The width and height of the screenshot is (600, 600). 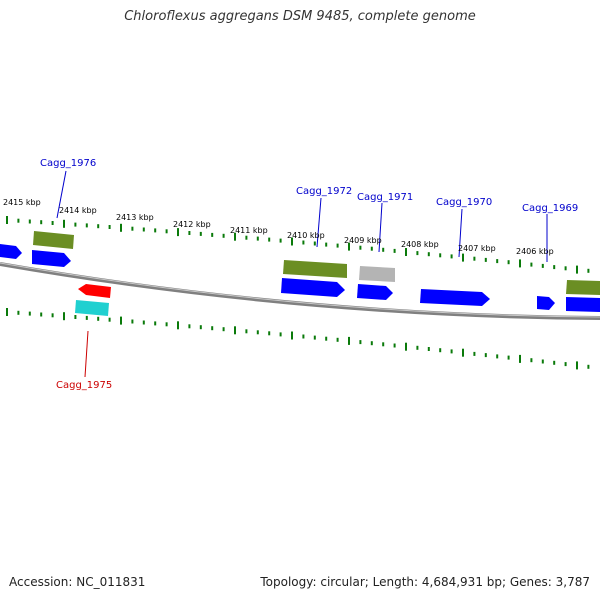 I want to click on rna-cyan, so click(x=92, y=308).